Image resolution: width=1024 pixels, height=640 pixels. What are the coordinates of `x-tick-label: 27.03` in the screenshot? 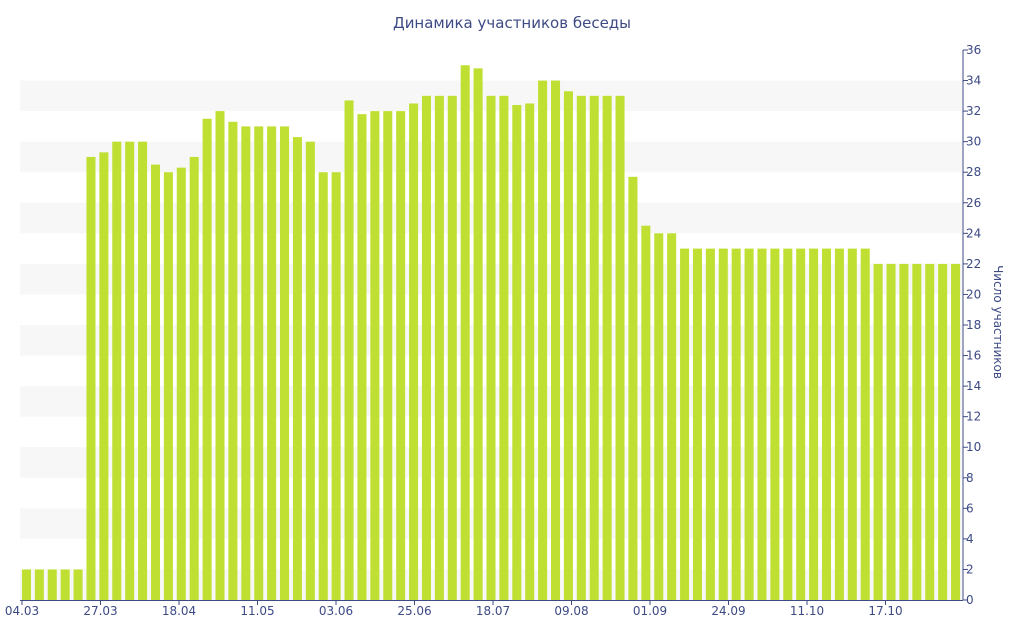 It's located at (100, 611).